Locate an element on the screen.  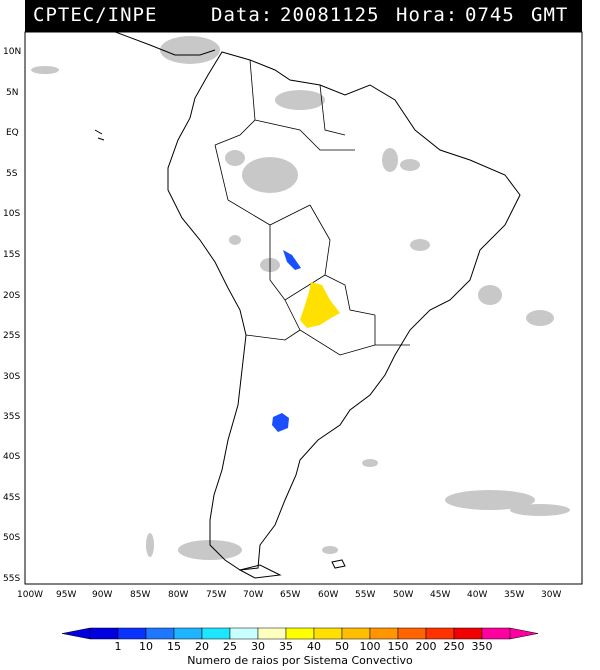
lat-label-9: 35S is located at coordinates (11, 417).